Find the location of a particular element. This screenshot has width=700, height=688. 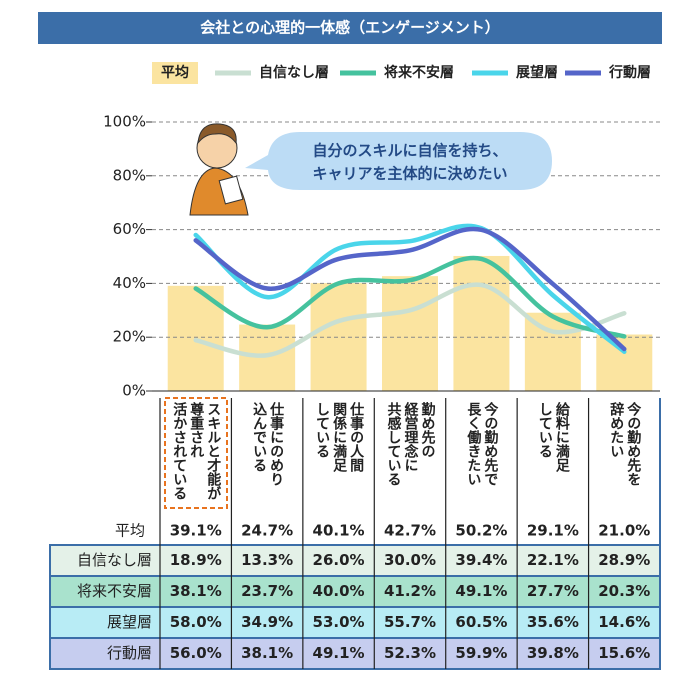

table-cell: 55.7% is located at coordinates (410, 622).